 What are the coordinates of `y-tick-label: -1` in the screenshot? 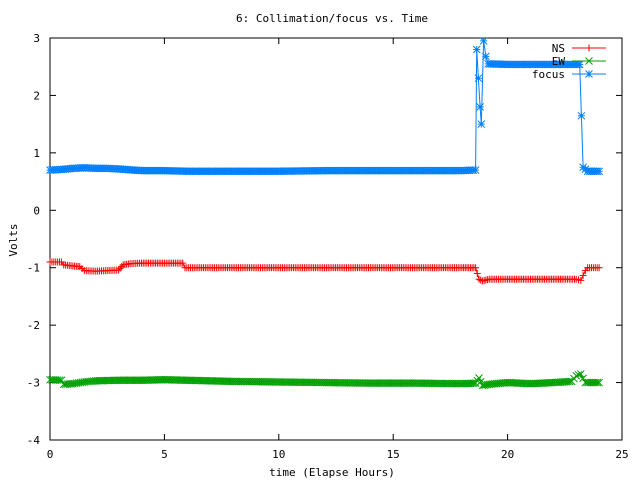 It's located at (33, 268).